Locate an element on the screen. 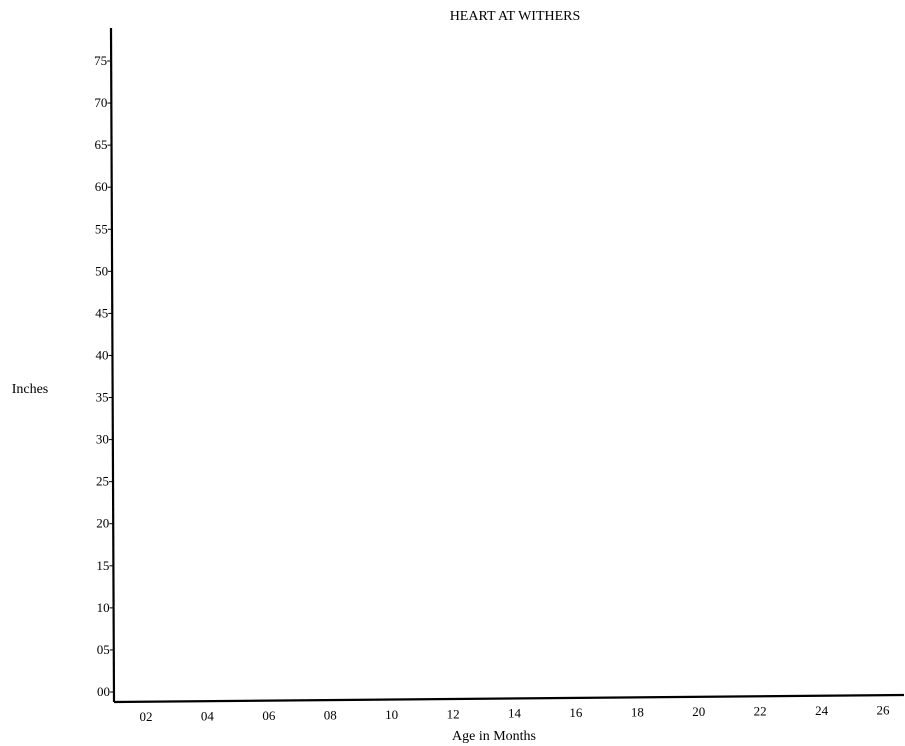 The height and width of the screenshot is (746, 905). y-axis-ticks: 00 05 10 15 20 25 30 35 40 45 50 55 60 65 70 75 is located at coordinates (104, 376).